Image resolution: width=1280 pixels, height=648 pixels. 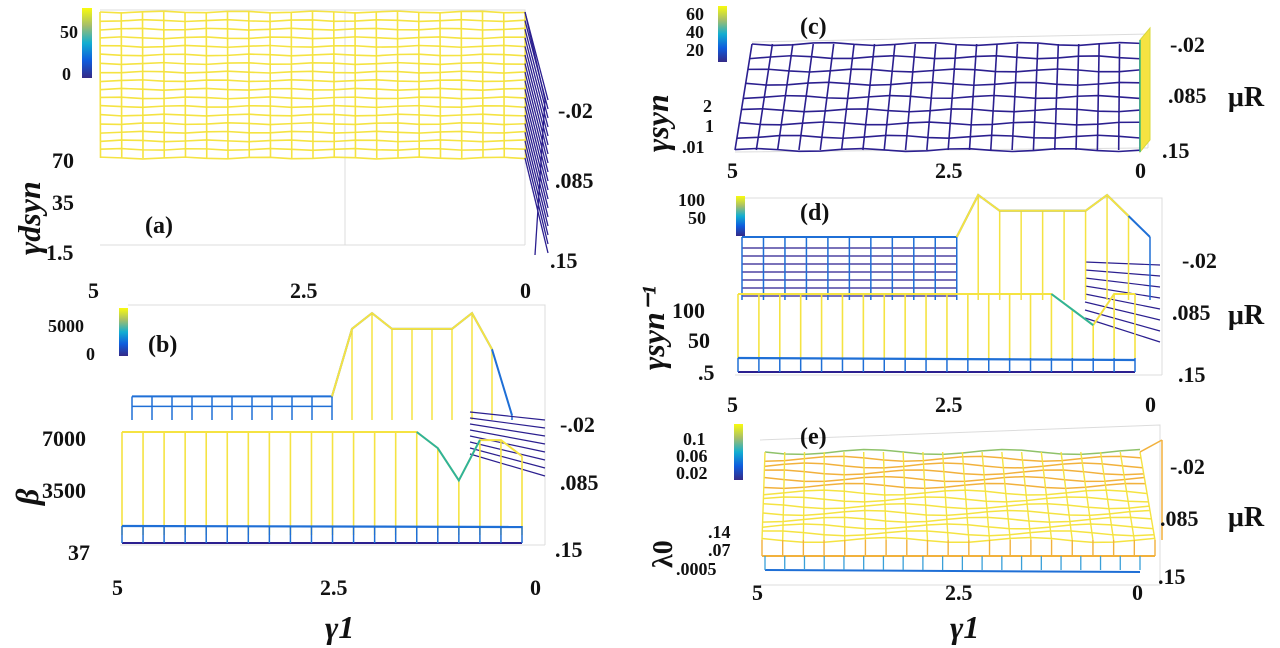 What do you see at coordinates (29, 218) in the screenshot?
I see `panel-a-z-title: γdsyn` at bounding box center [29, 218].